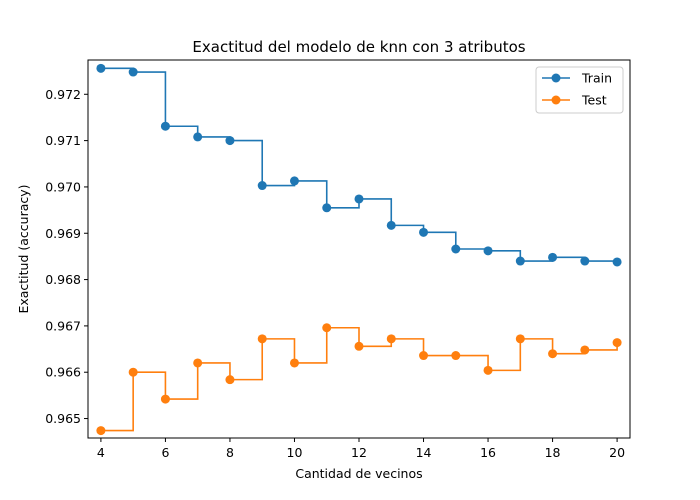 The width and height of the screenshot is (700, 500). What do you see at coordinates (295, 452) in the screenshot?
I see `x-tick-label: 10` at bounding box center [295, 452].